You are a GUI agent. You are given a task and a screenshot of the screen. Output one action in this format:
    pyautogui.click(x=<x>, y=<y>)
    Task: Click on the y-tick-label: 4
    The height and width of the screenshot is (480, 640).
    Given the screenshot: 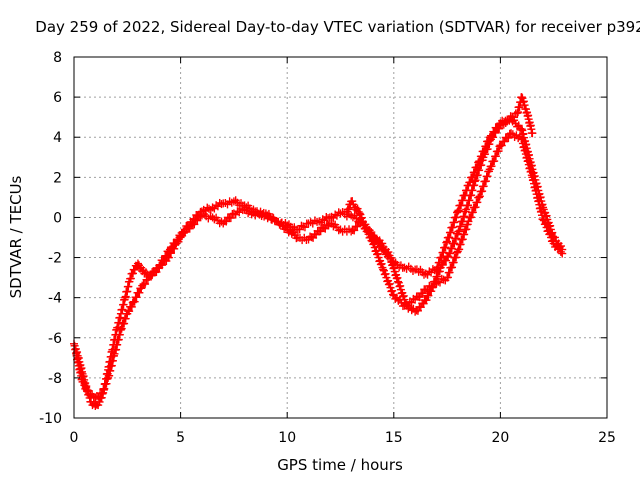 What is the action you would take?
    pyautogui.click(x=57, y=138)
    